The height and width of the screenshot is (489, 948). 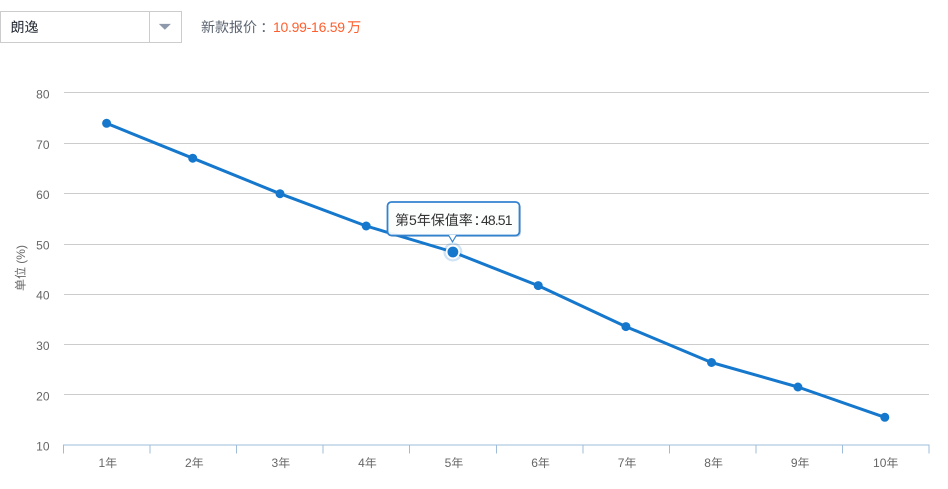 What do you see at coordinates (188, 463) in the screenshot?
I see `svg-text: 2` at bounding box center [188, 463].